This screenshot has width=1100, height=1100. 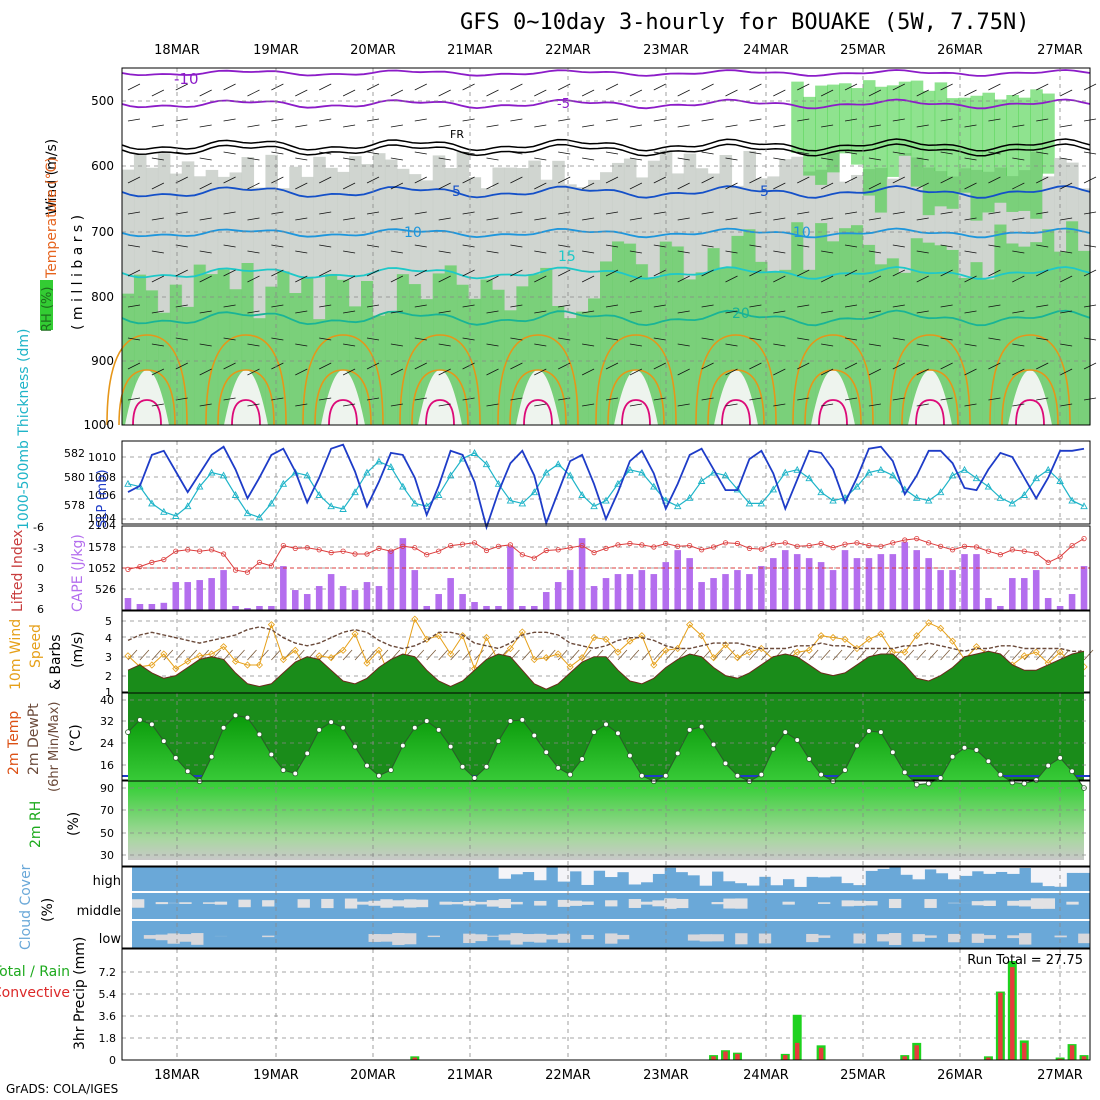 I want to click on precip-tick-label: 1.8, so click(x=108, y=1038).